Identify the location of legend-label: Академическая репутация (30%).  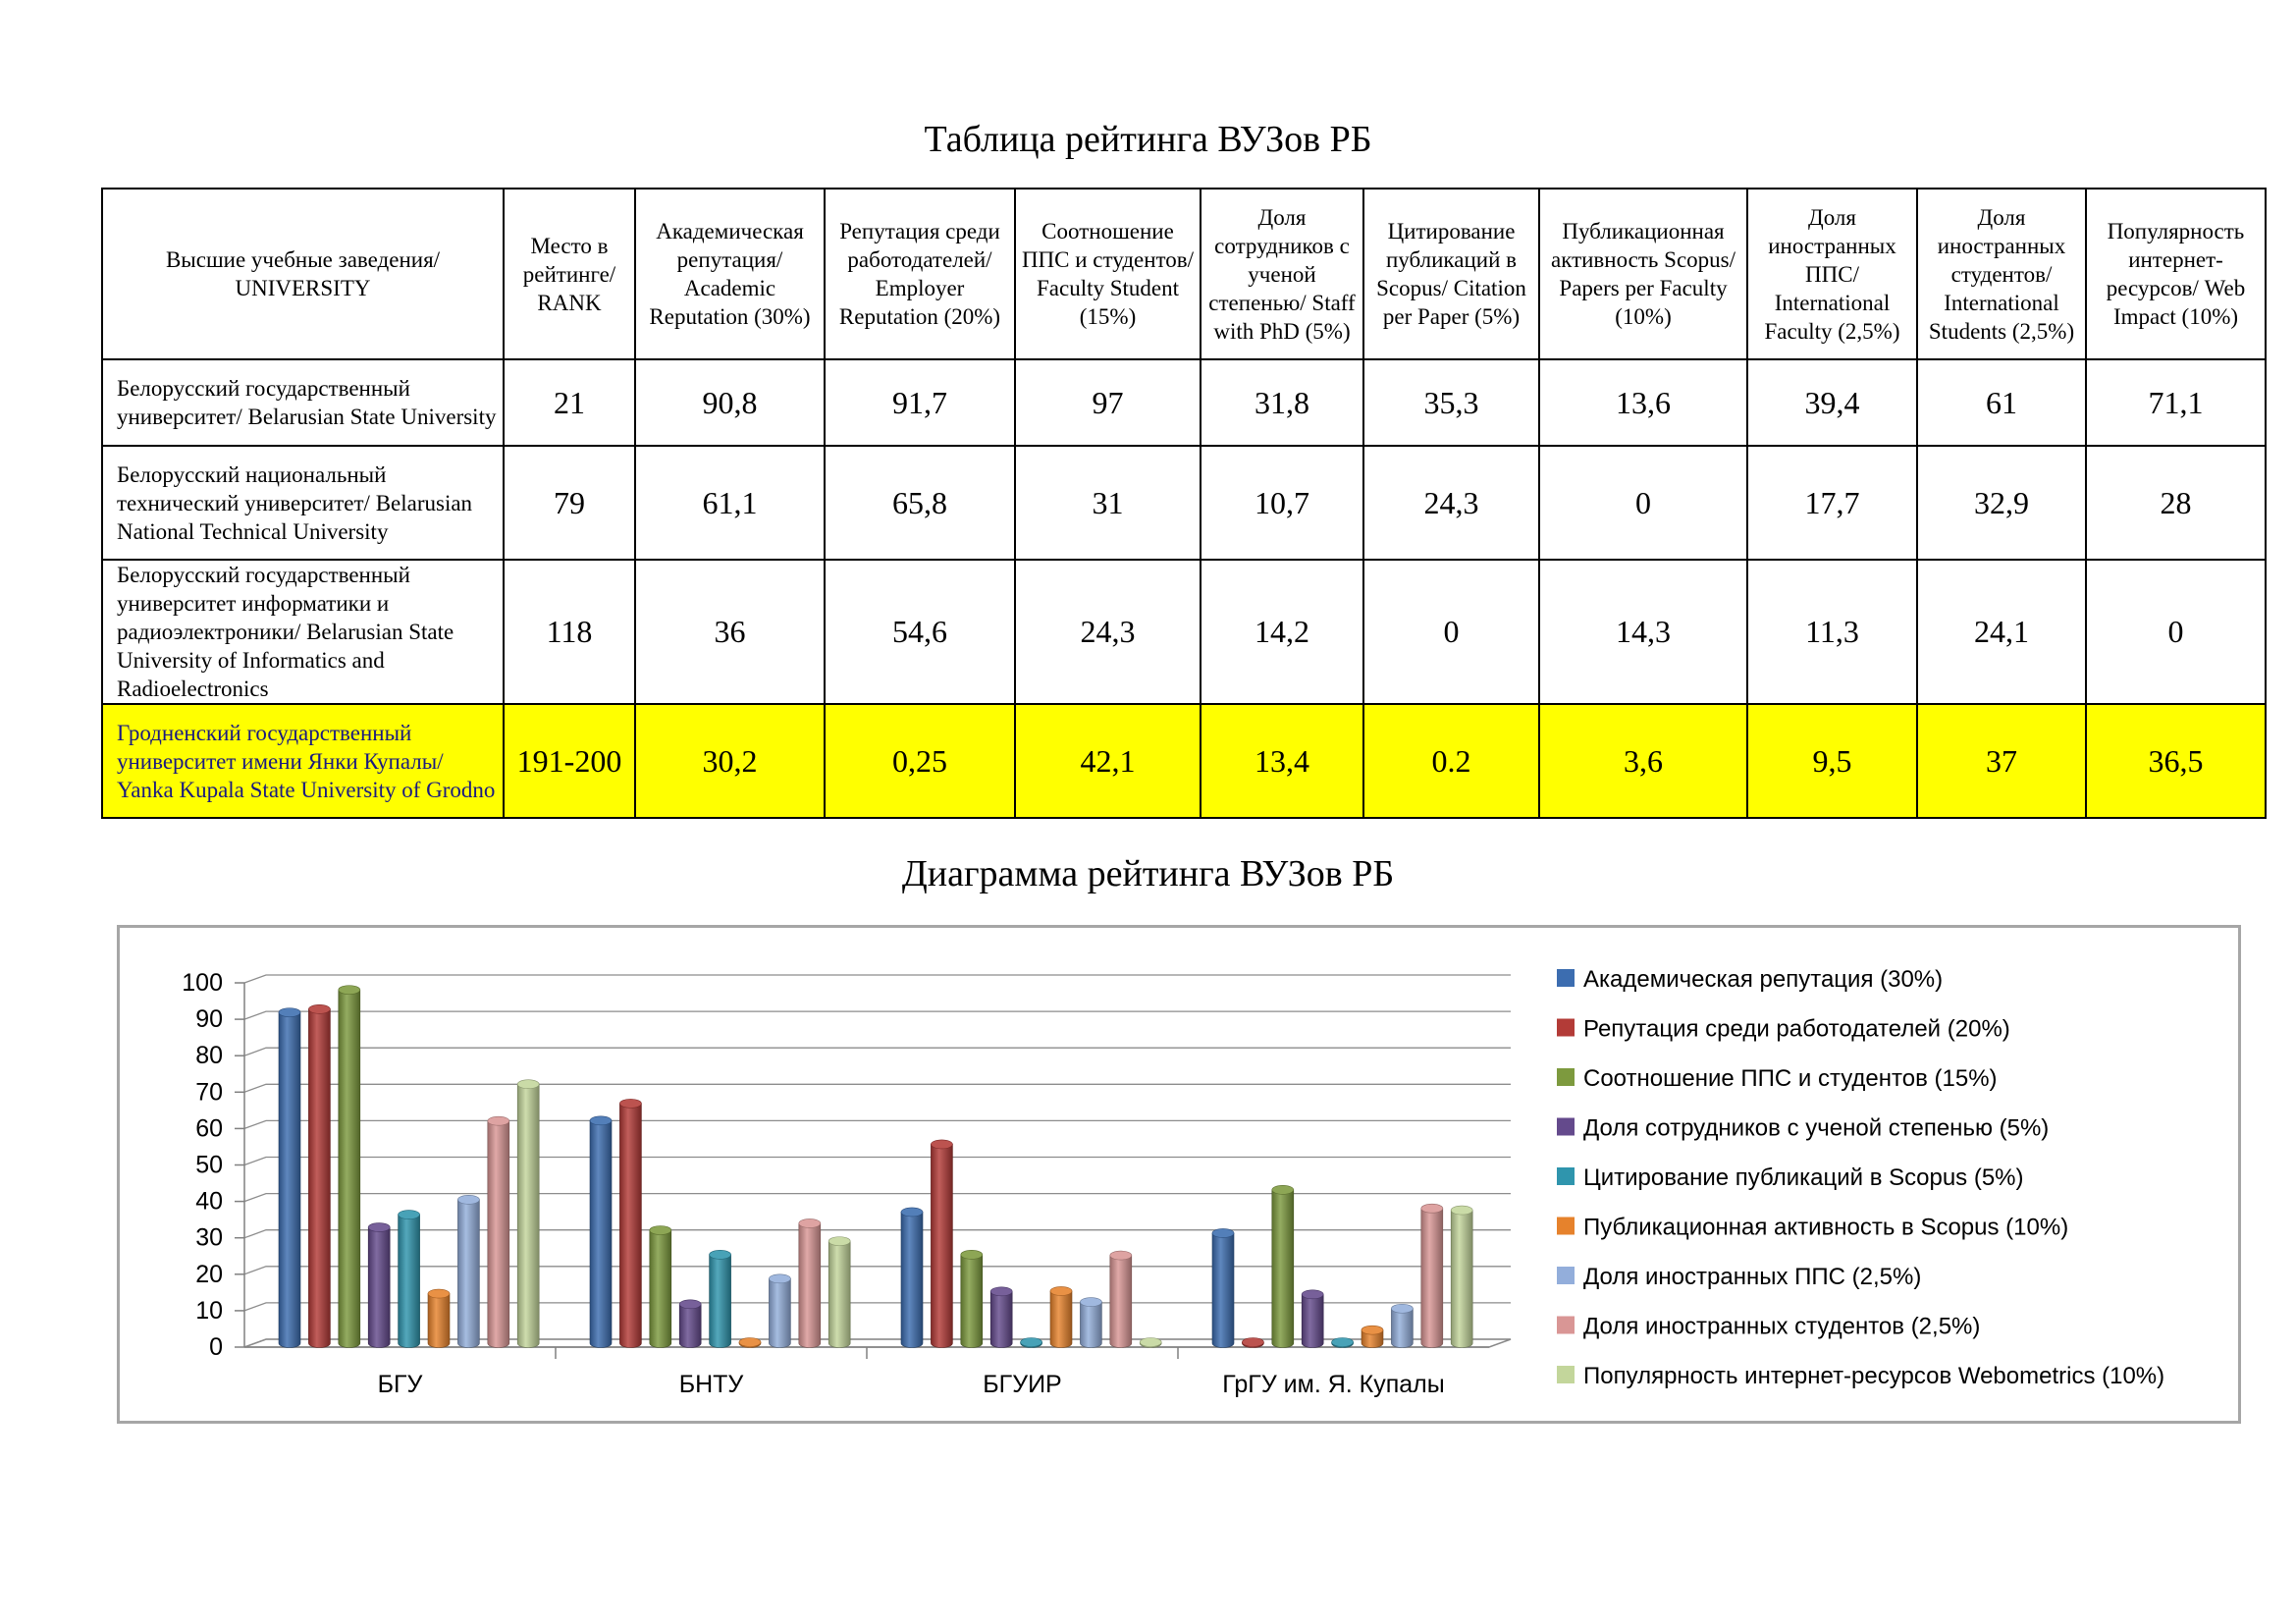
(1763, 979).